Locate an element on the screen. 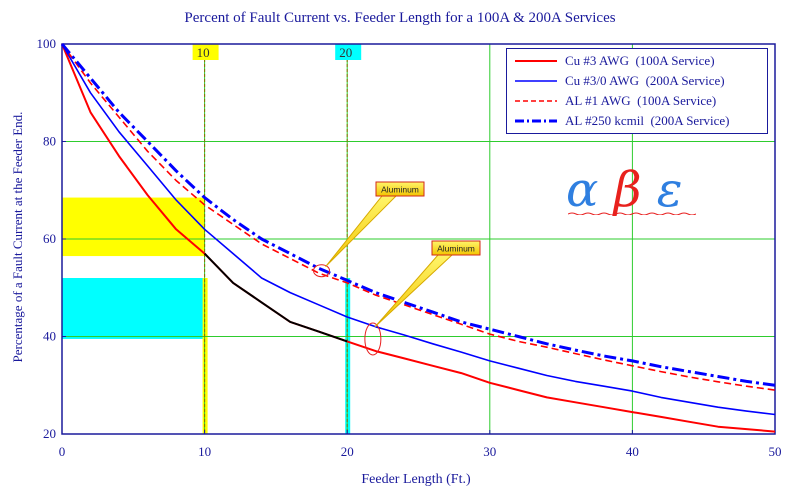  x-tick-label-10: 10 is located at coordinates (204, 451).